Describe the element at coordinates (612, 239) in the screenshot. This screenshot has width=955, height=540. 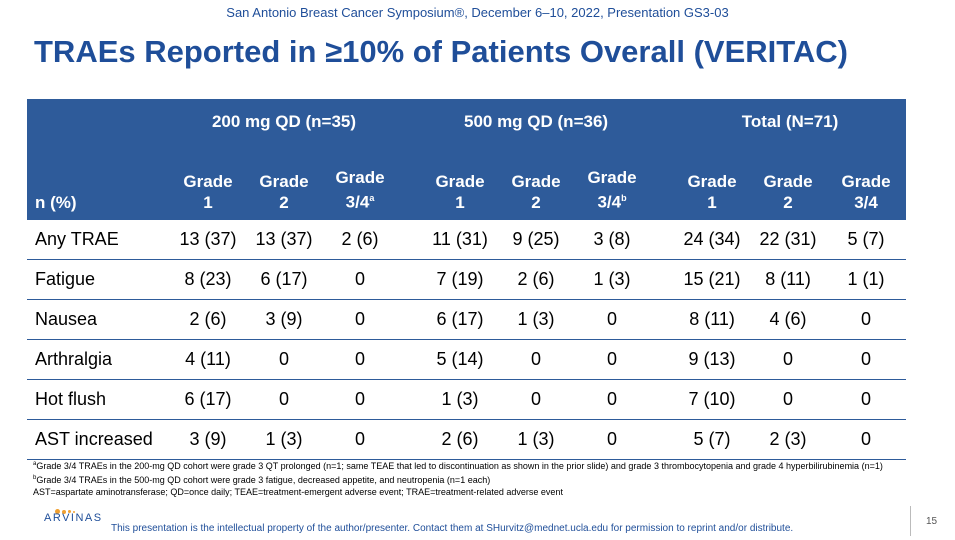
I see `table-cell: 3 (8)` at that location.